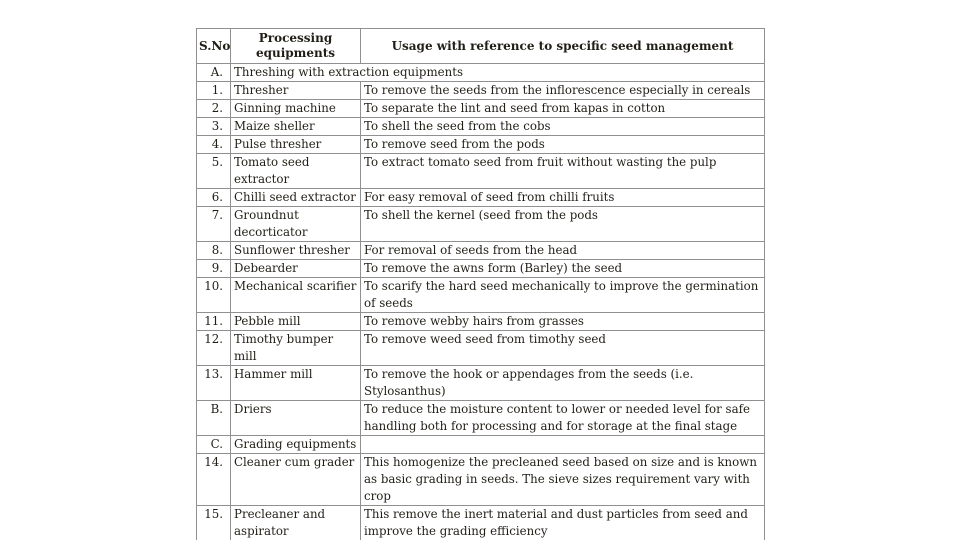  I want to click on cell-sno: A., so click(213, 72).